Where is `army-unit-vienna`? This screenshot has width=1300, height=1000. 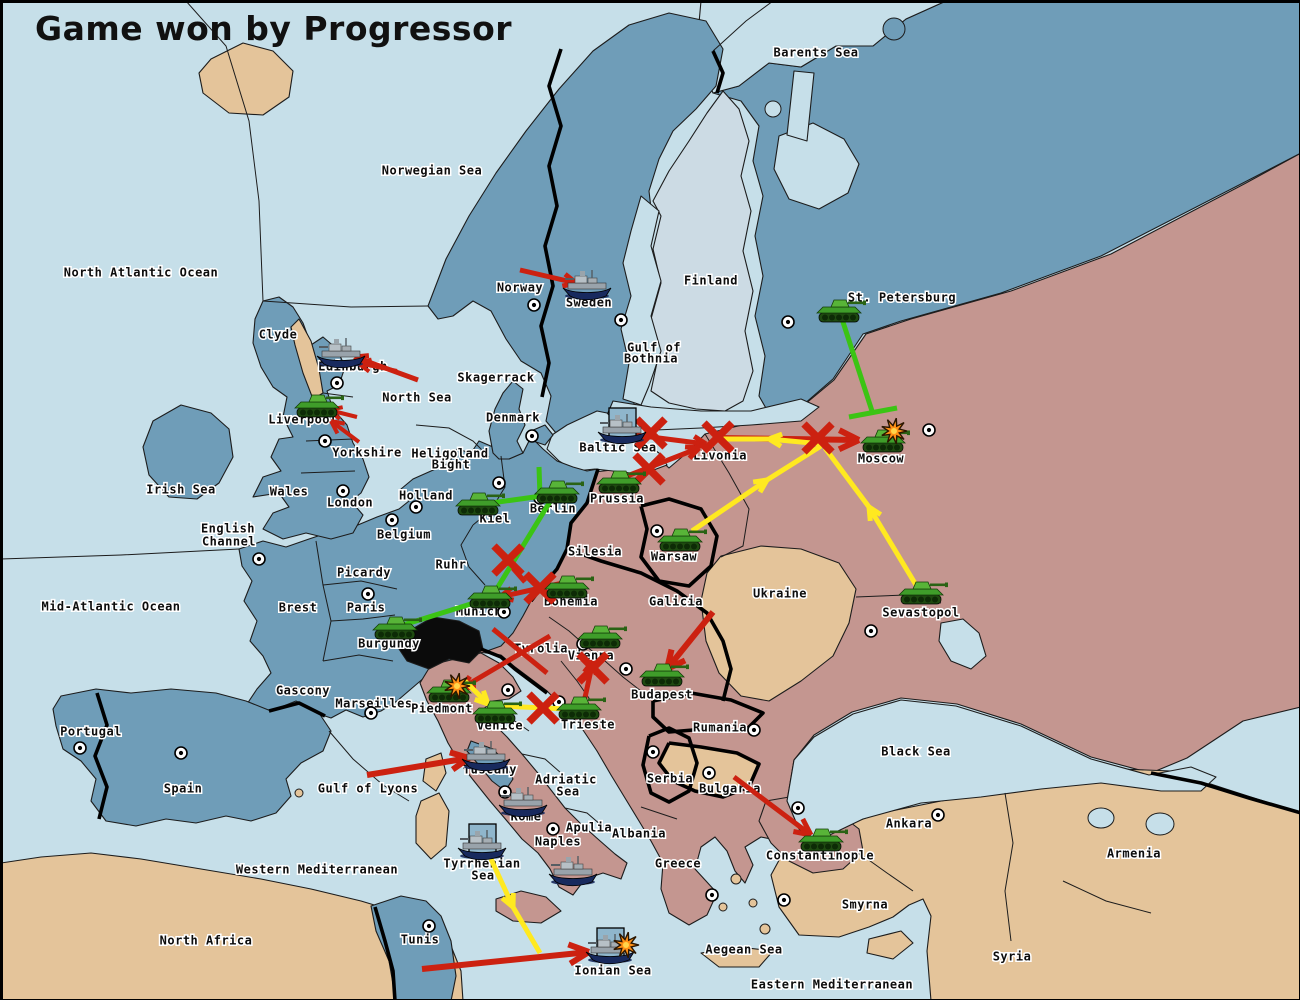 army-unit-vienna is located at coordinates (602, 637).